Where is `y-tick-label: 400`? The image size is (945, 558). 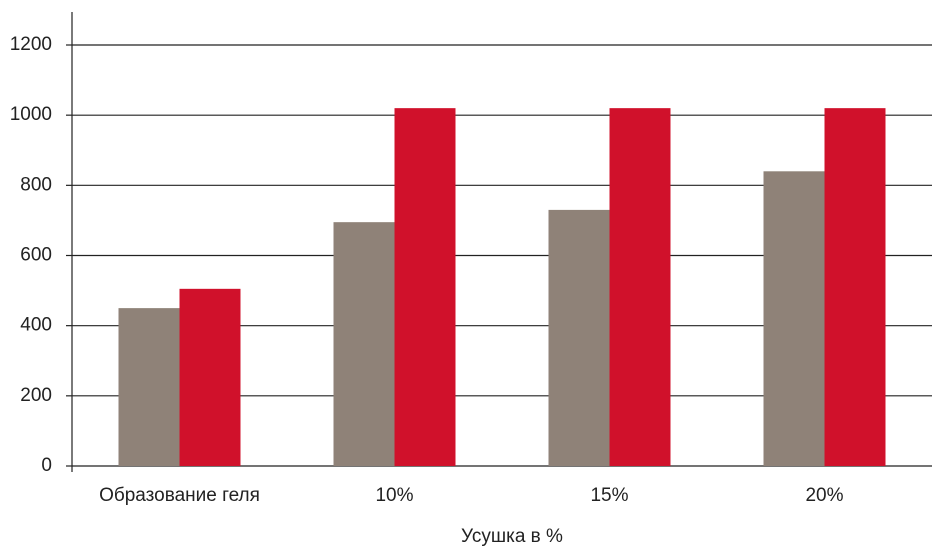 y-tick-label: 400 is located at coordinates (36, 325).